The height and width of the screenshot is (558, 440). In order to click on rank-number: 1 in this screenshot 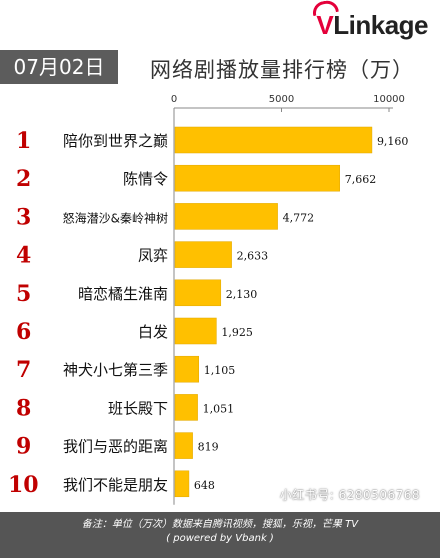, I will do `click(23, 141)`.